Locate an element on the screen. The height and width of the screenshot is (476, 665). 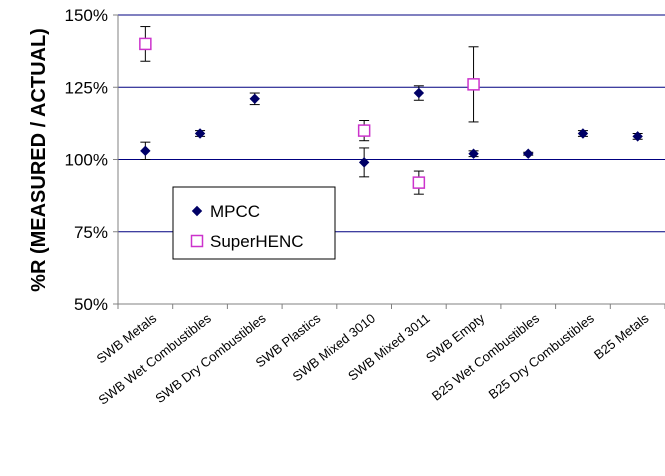
legend-superhenc-marker is located at coordinates (197, 241).